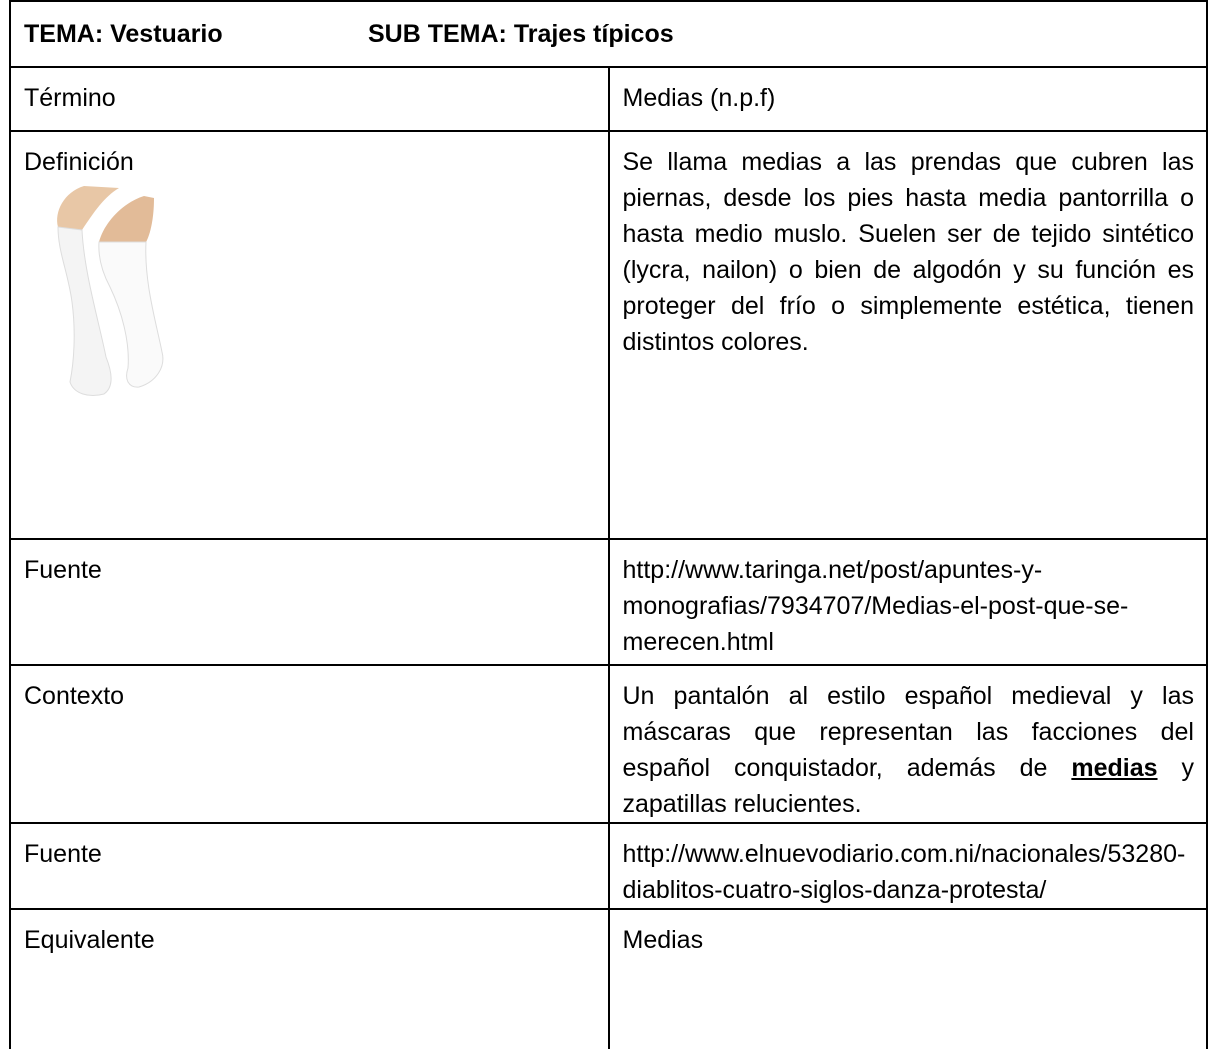 The image size is (1209, 1049). I want to click on label-cell: Término, so click(309, 99).